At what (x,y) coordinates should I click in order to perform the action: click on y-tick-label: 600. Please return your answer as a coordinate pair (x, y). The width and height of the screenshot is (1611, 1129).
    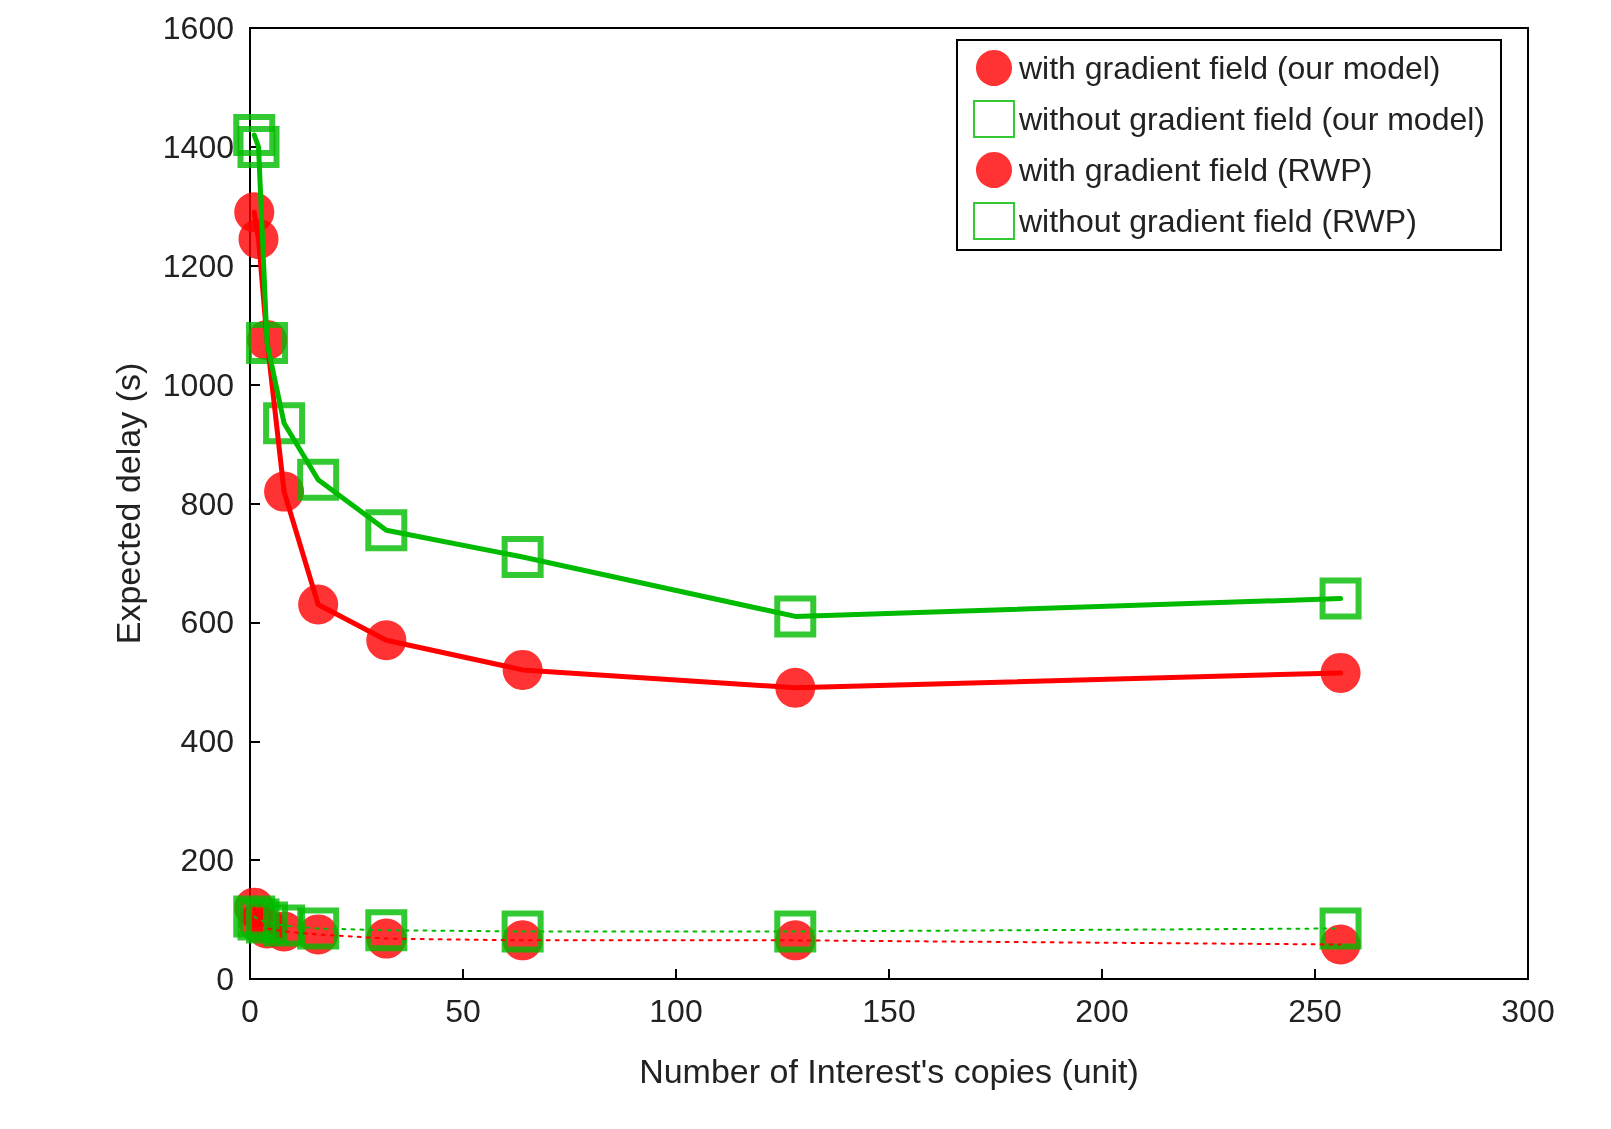
    Looking at the image, I should click on (207, 622).